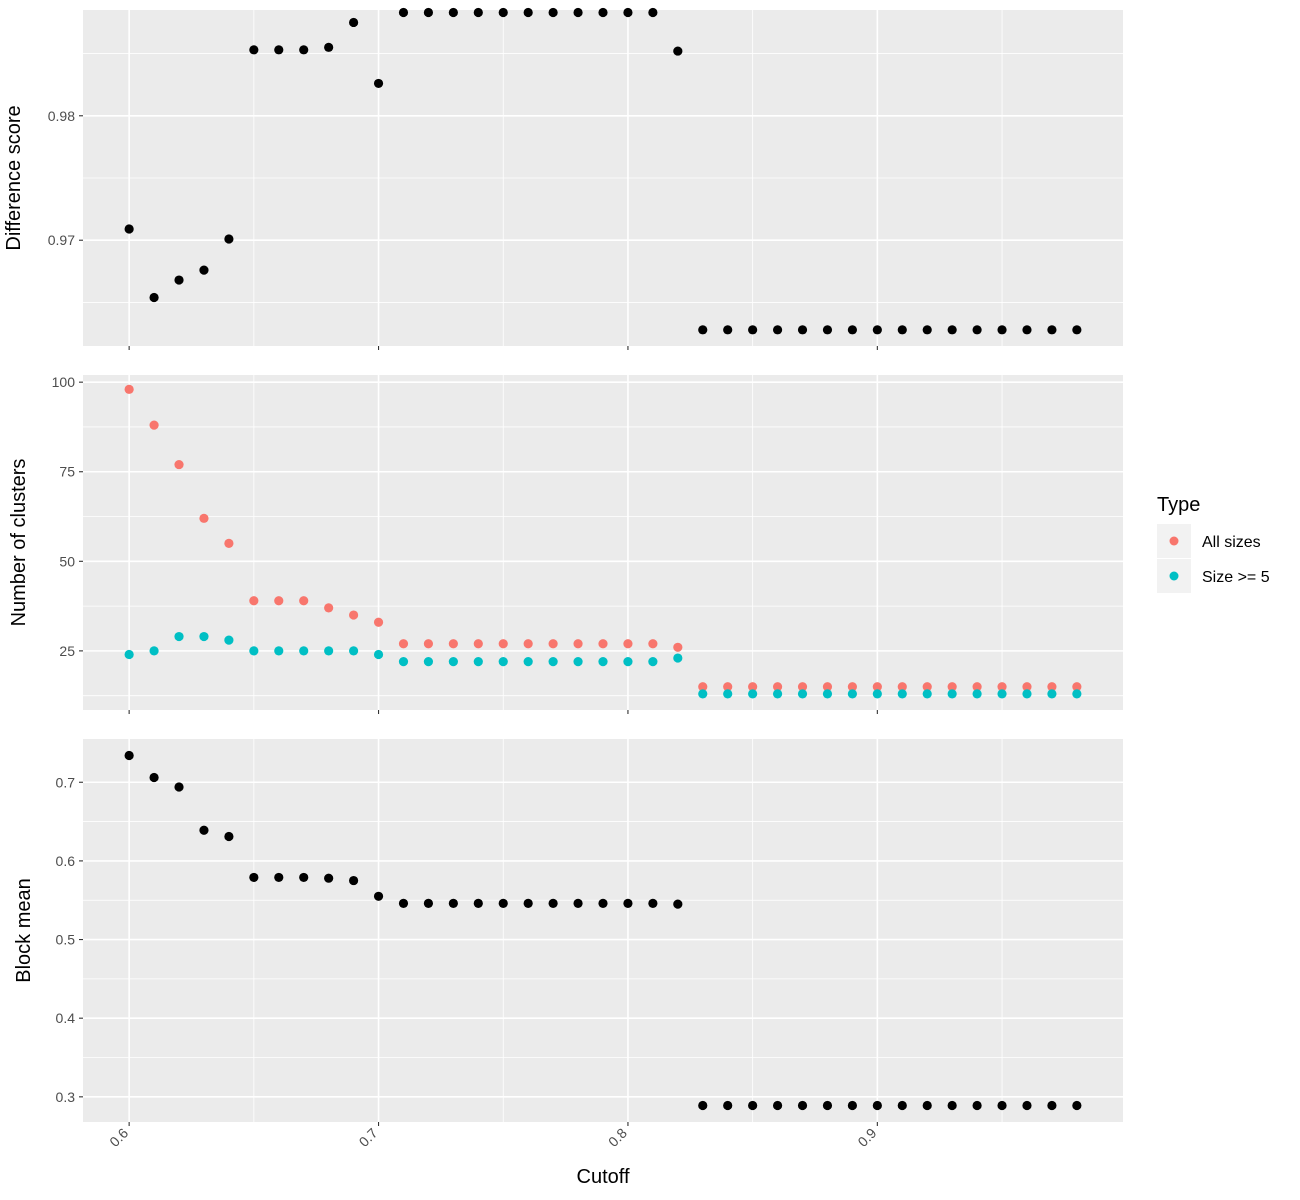 This screenshot has width=1300, height=1200. What do you see at coordinates (118, 1137) in the screenshot?
I see `x-tick-label: 0.6` at bounding box center [118, 1137].